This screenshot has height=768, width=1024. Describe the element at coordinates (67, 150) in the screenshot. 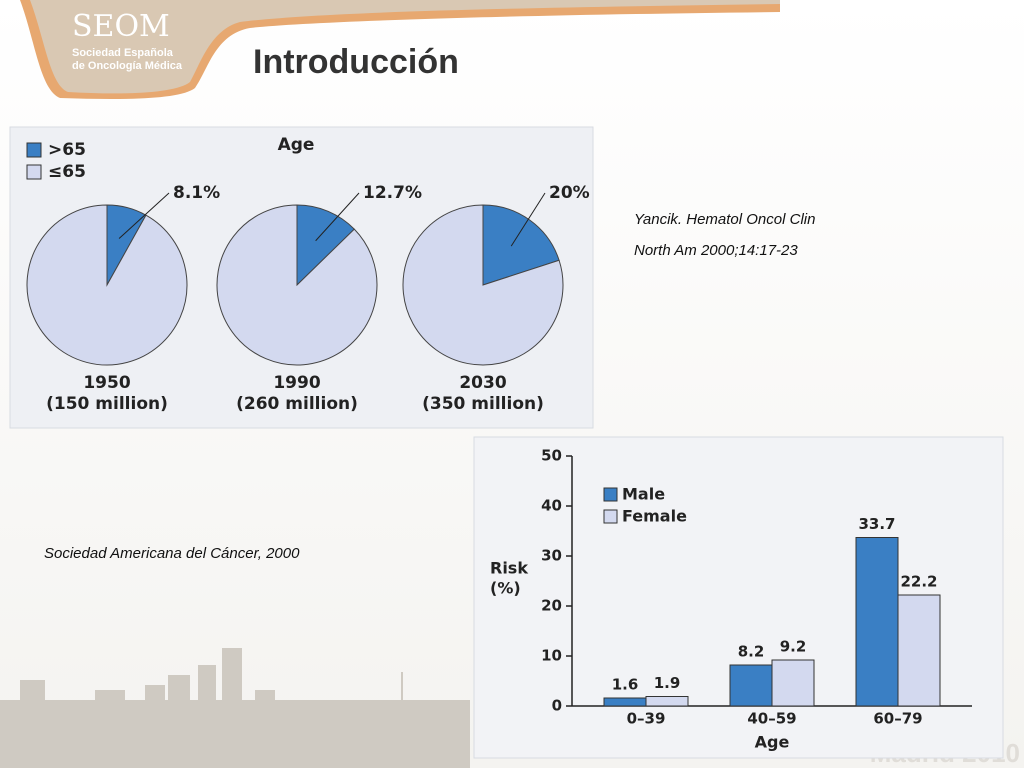

I see `legend-label: >65` at that location.